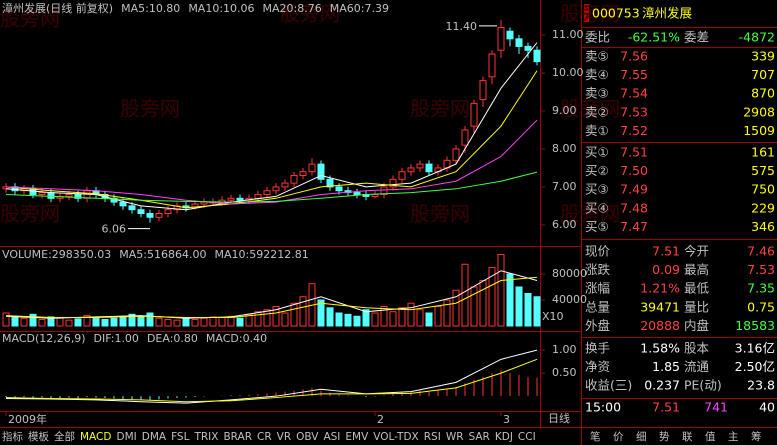  I want to click on quote-text: 买②, so click(597, 170).